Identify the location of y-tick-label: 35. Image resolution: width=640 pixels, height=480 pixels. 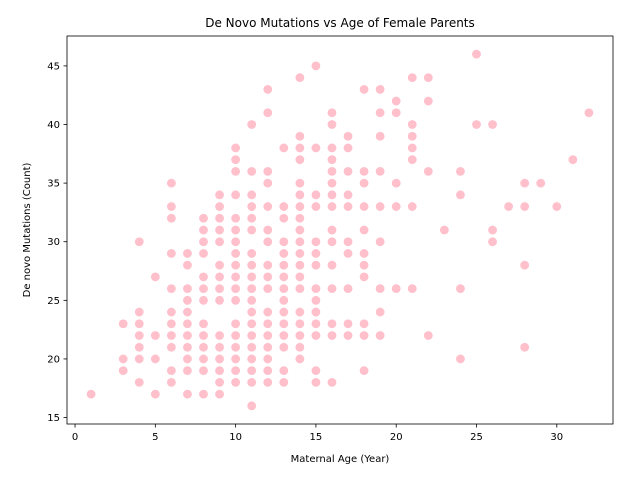
(53, 184).